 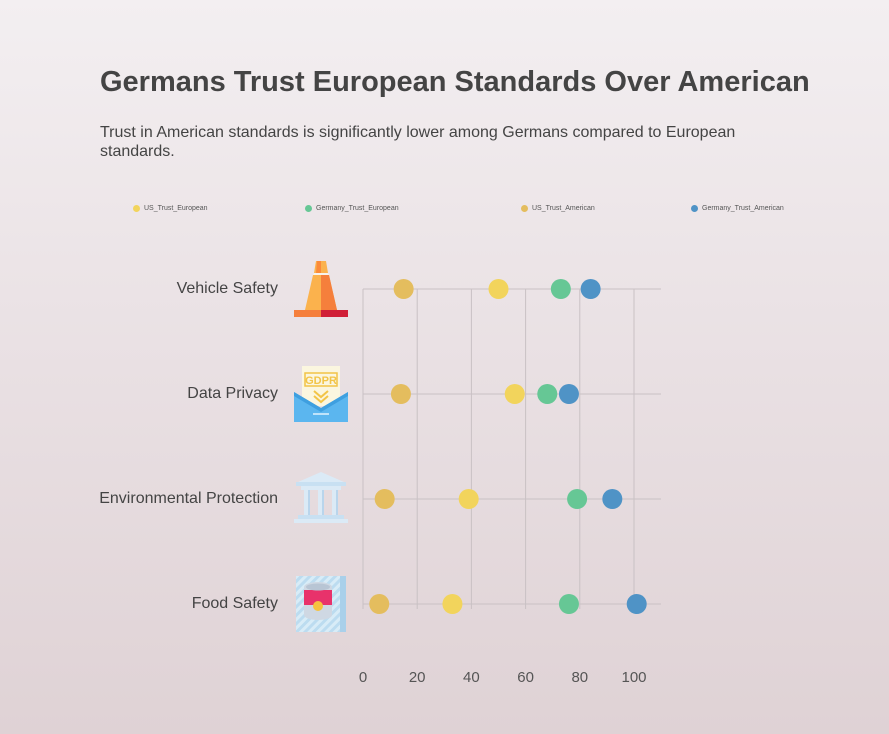 What do you see at coordinates (176, 208) in the screenshot?
I see `legend-label: US_Trust_European` at bounding box center [176, 208].